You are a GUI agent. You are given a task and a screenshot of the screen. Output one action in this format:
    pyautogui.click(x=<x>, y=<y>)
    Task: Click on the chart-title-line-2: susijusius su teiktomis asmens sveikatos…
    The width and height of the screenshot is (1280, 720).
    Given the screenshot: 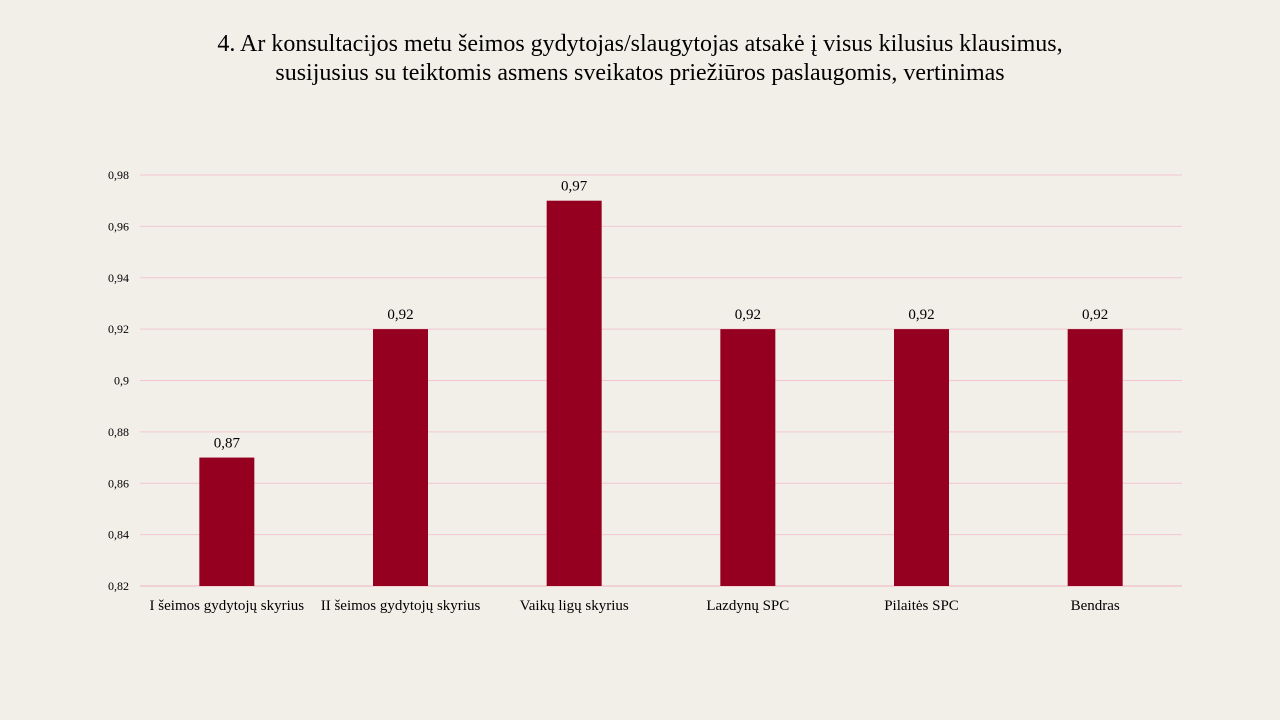 What is the action you would take?
    pyautogui.click(x=640, y=73)
    